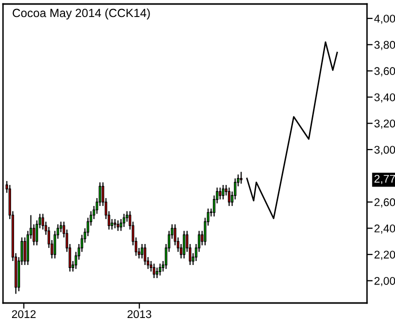 The image size is (395, 320). I want to click on text: 2,77, so click(384, 179).